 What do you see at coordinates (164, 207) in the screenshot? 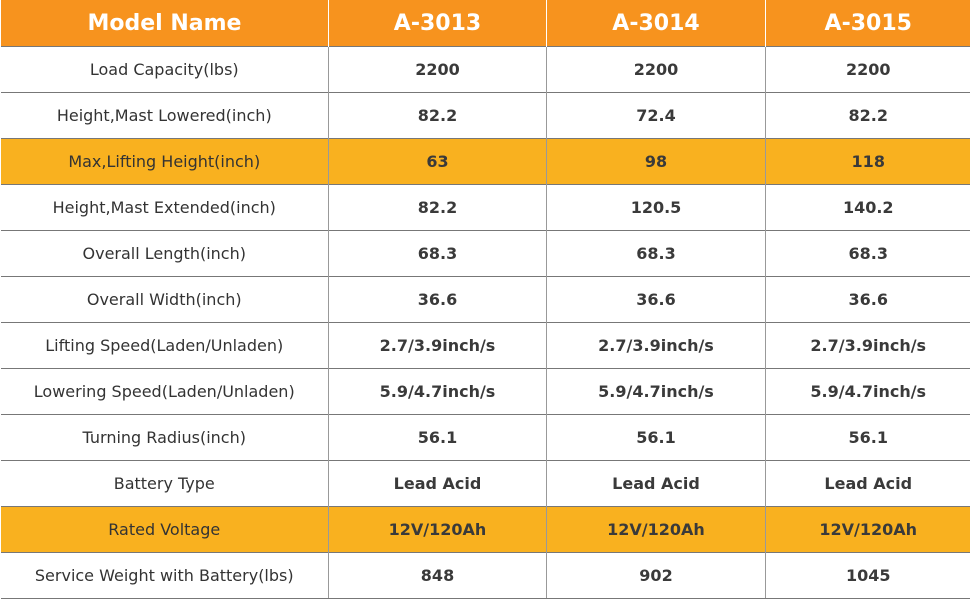
I see `row-label: Height,Mast Extended(inch)` at bounding box center [164, 207].